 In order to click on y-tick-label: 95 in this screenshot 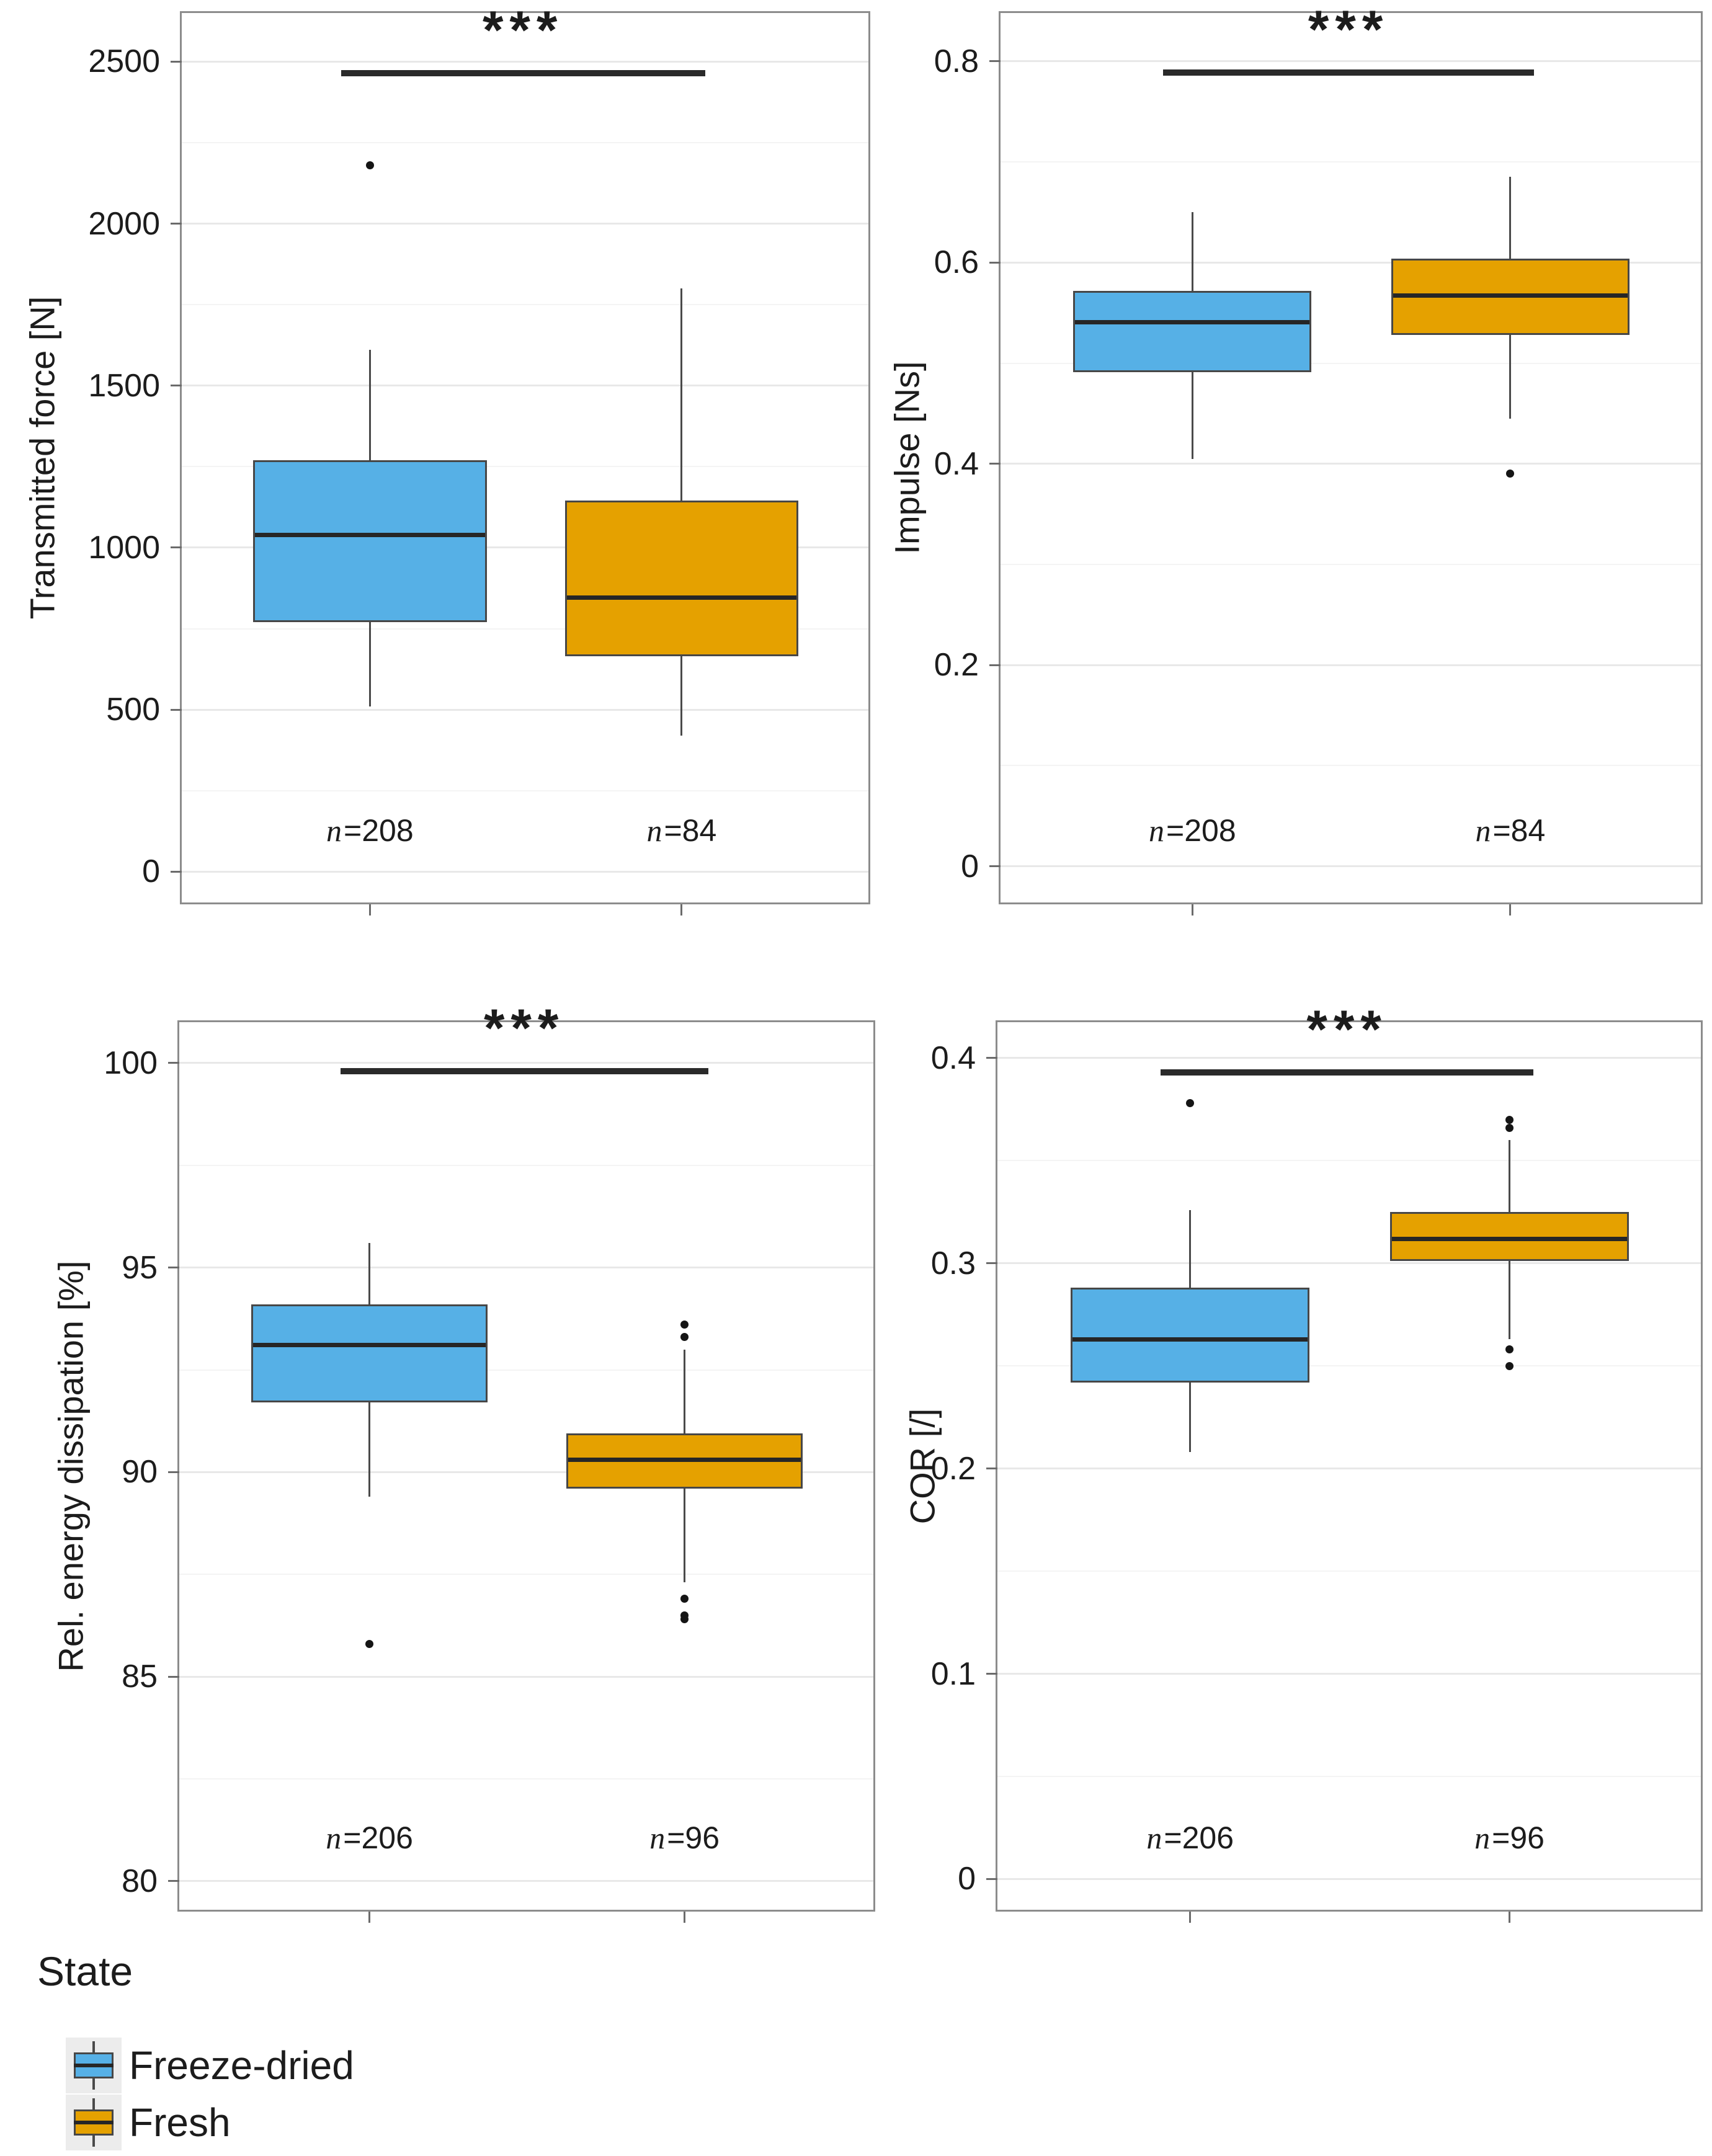, I will do `click(140, 1267)`.